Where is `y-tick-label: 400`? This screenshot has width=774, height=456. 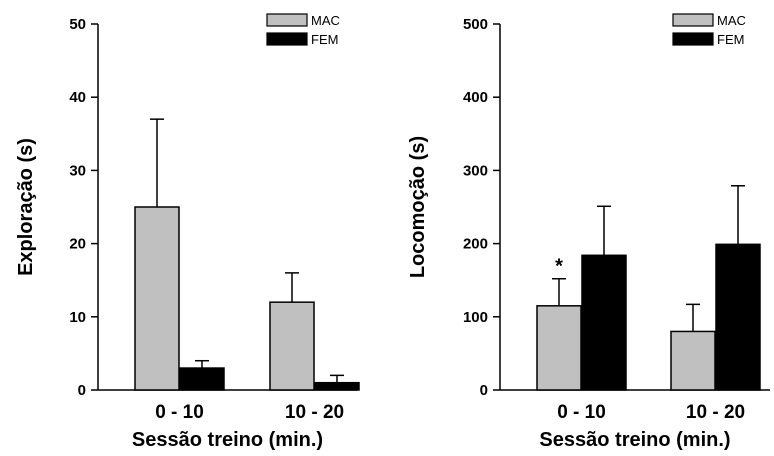
y-tick-label: 400 is located at coordinates (475, 97).